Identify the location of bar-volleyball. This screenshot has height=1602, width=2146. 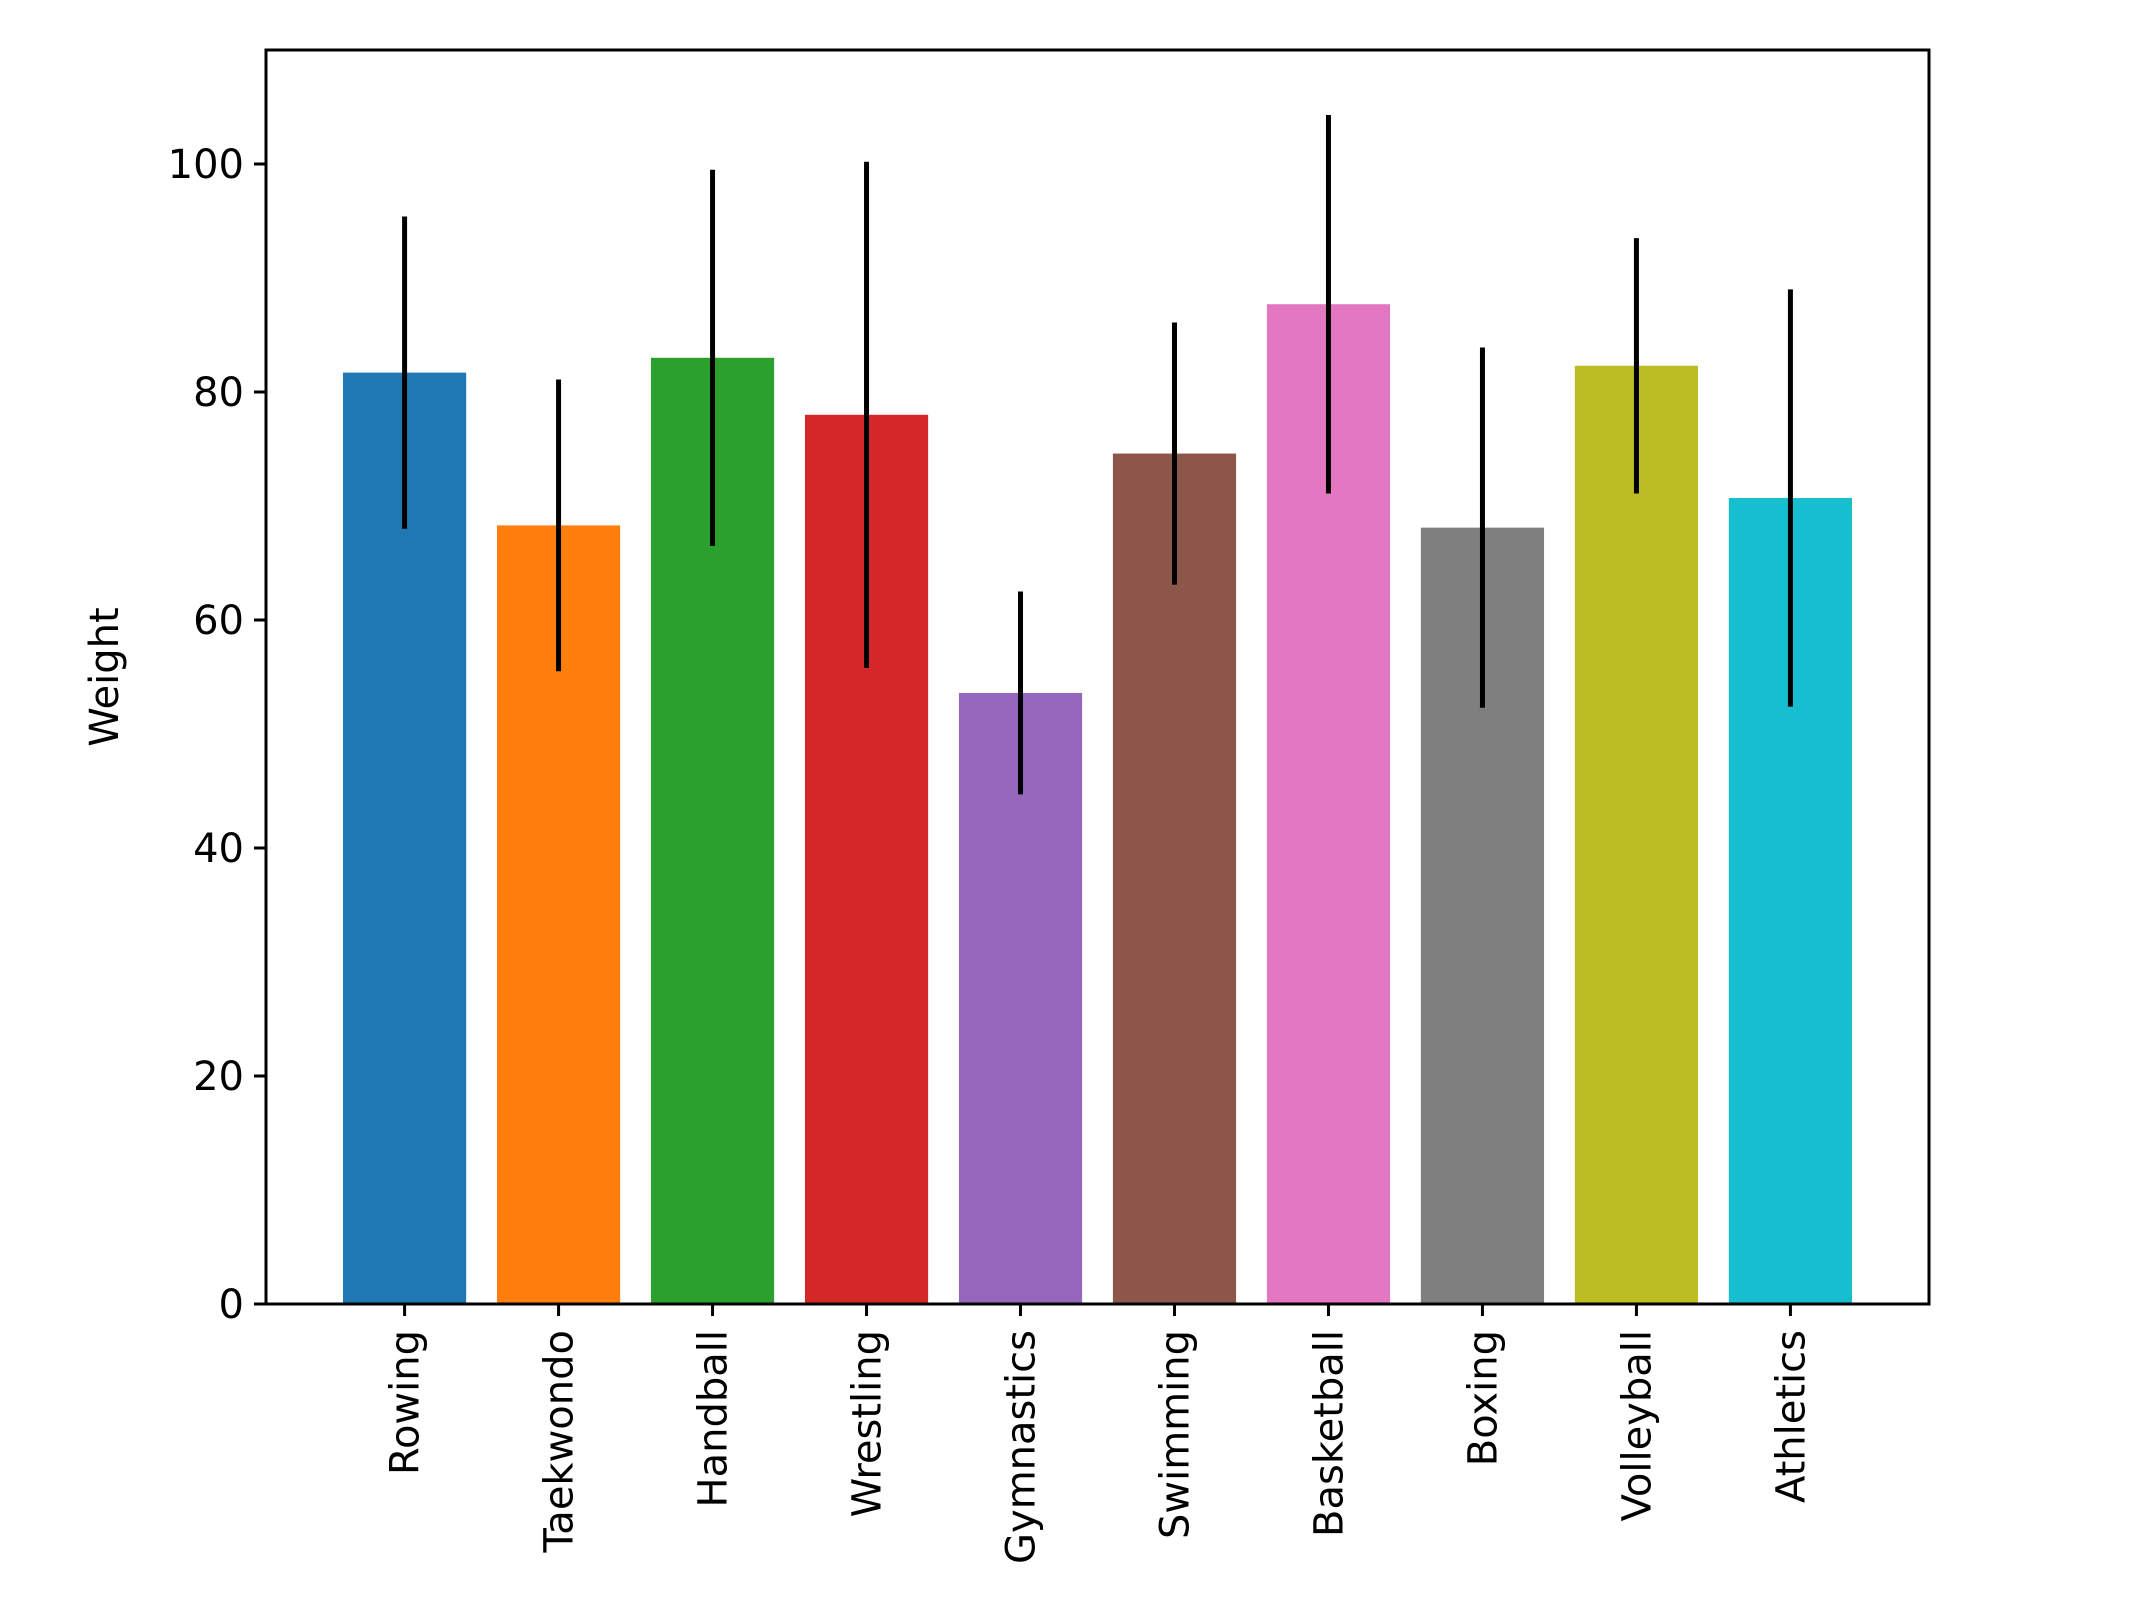
(1636, 834).